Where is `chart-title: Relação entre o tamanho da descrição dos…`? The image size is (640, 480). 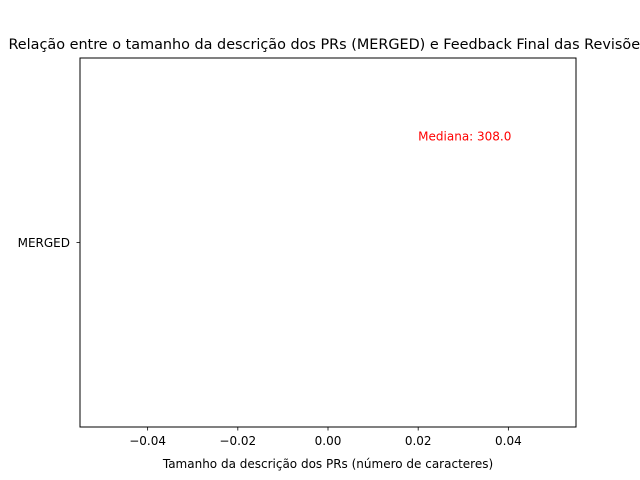
chart-title: Relação entre o tamanho da descrição dos… is located at coordinates (324, 45).